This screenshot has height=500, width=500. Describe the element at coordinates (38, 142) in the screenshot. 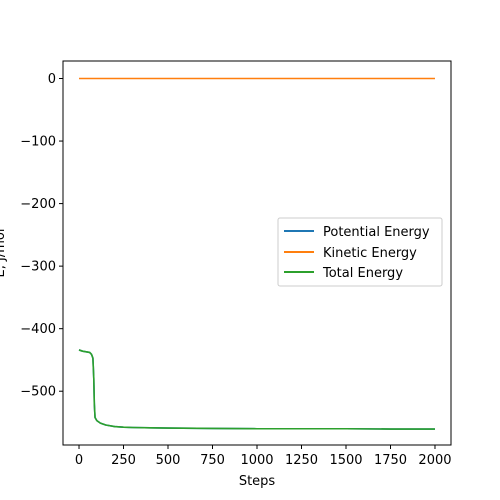

I see `y-tick-label: −100` at that location.